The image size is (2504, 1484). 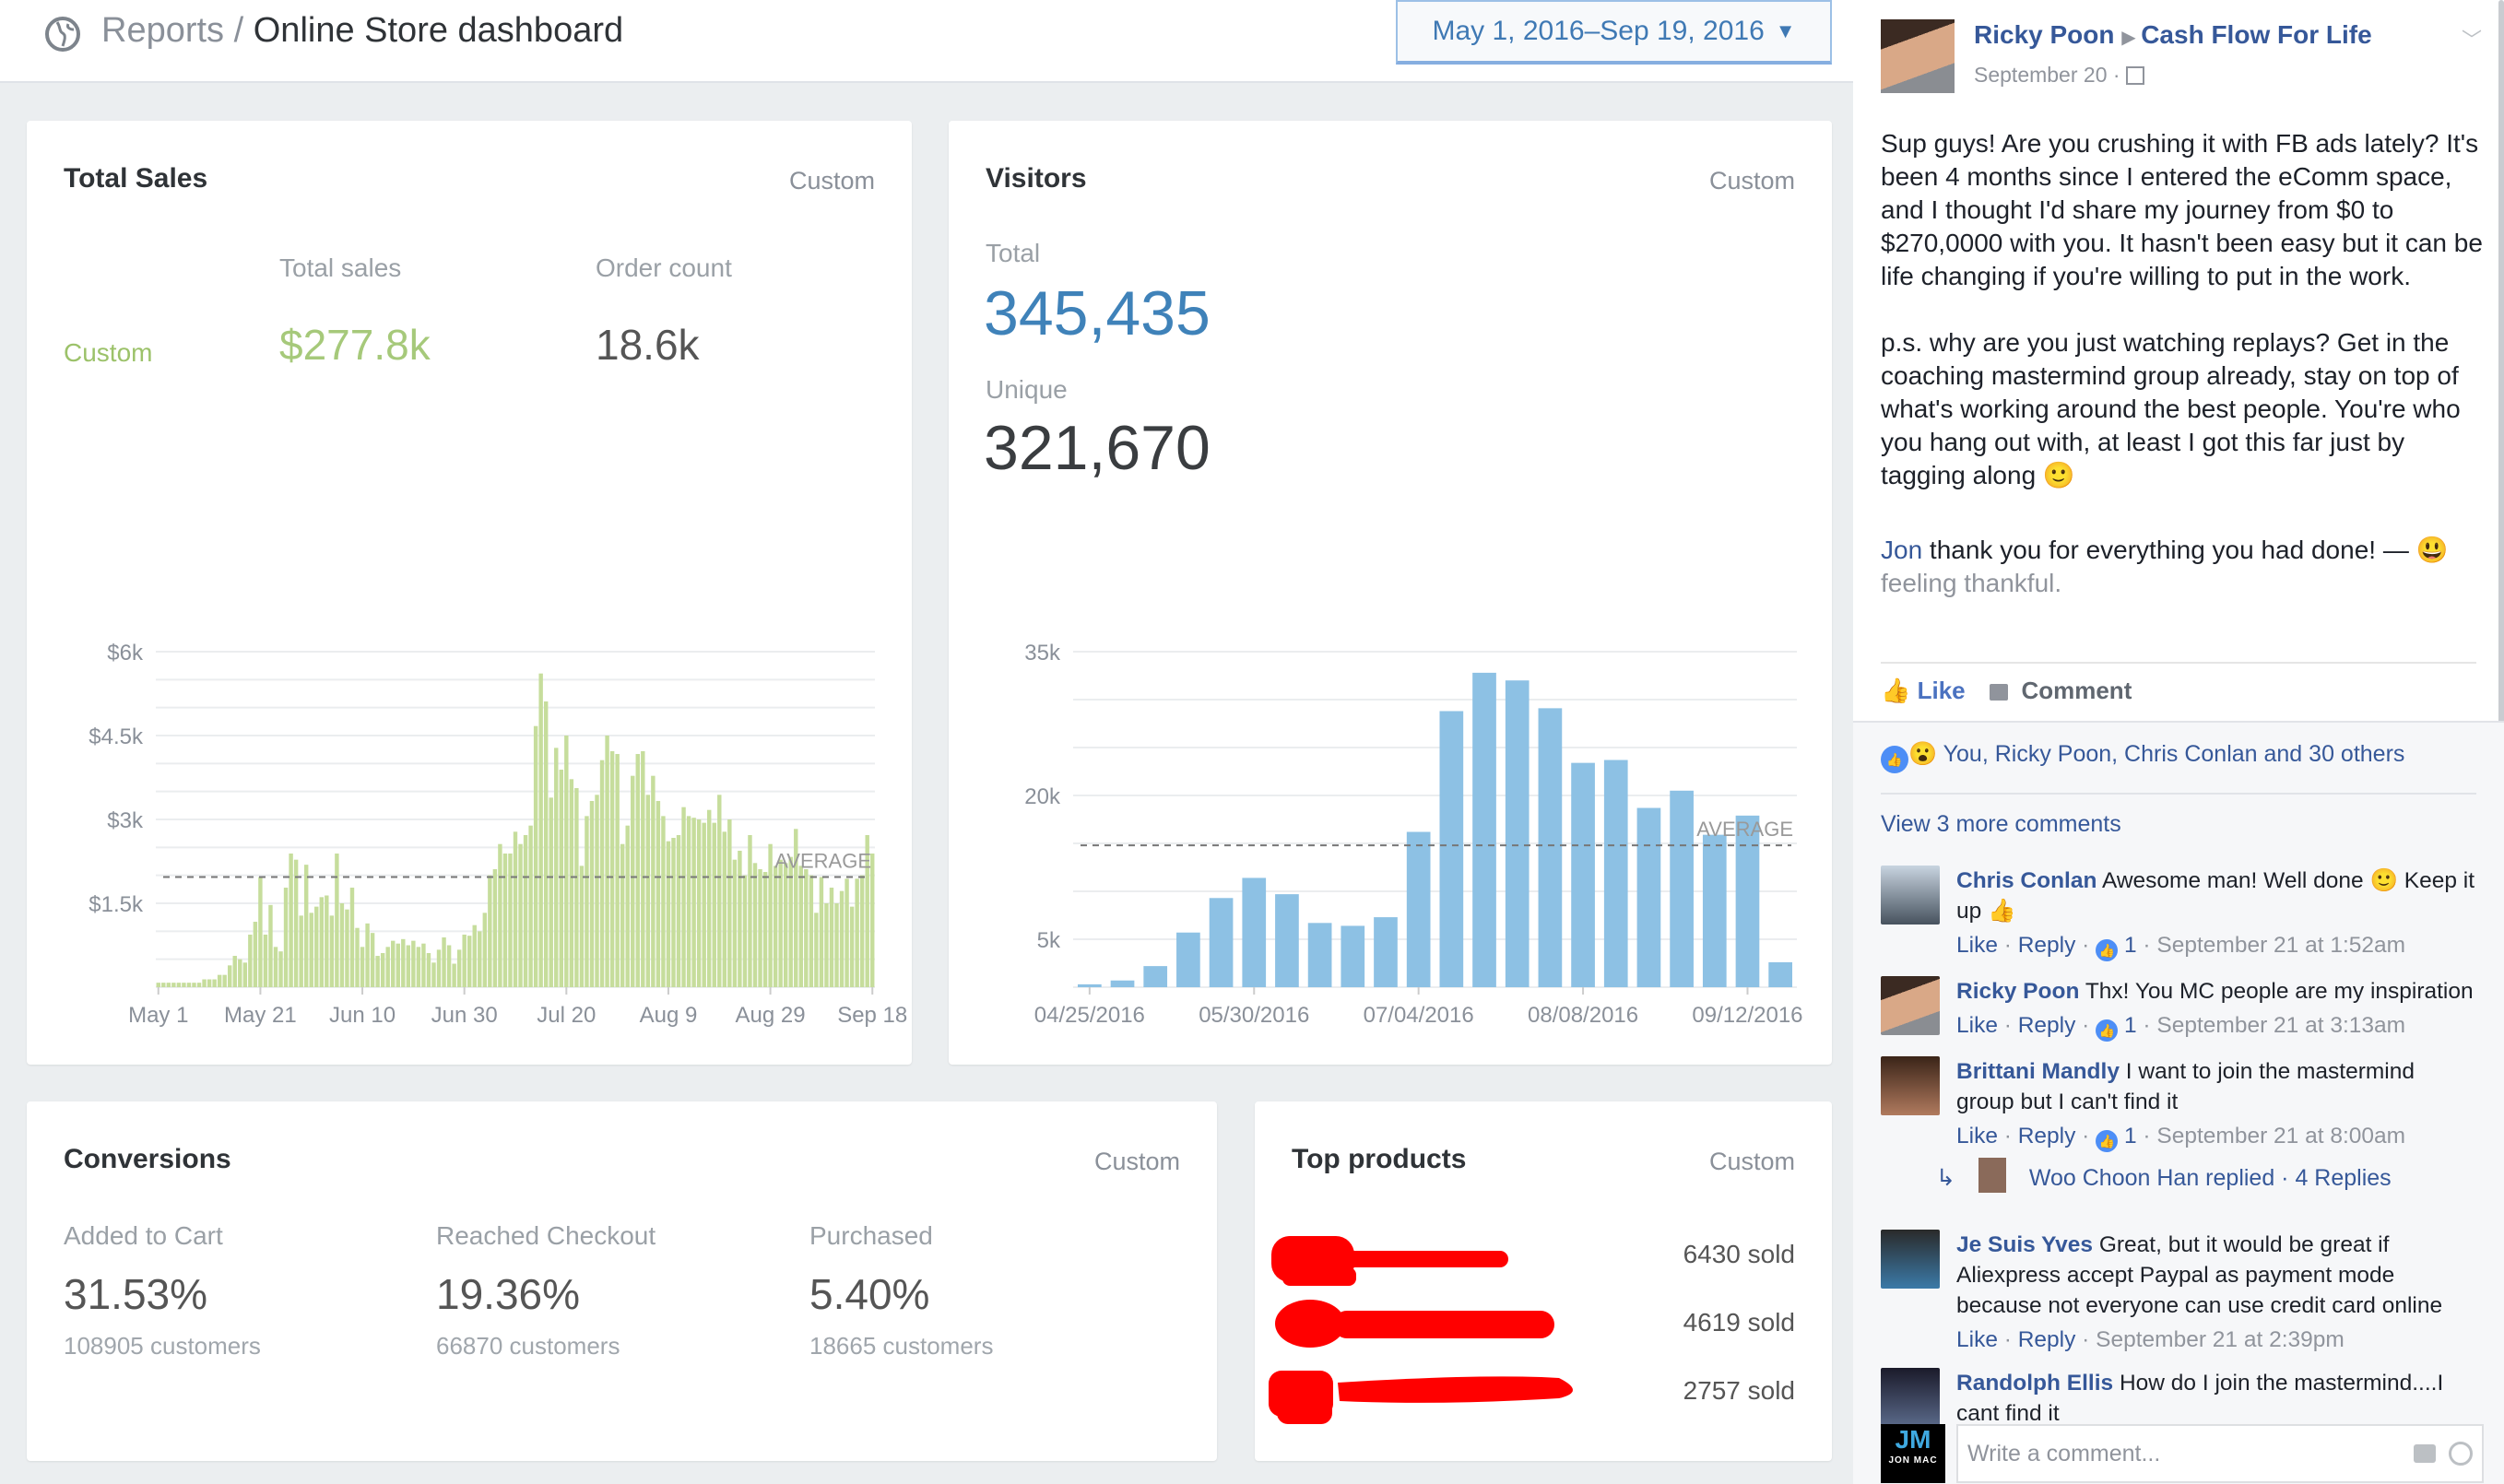 I want to click on feeling-text: feeling thankful., so click(x=1971, y=583).